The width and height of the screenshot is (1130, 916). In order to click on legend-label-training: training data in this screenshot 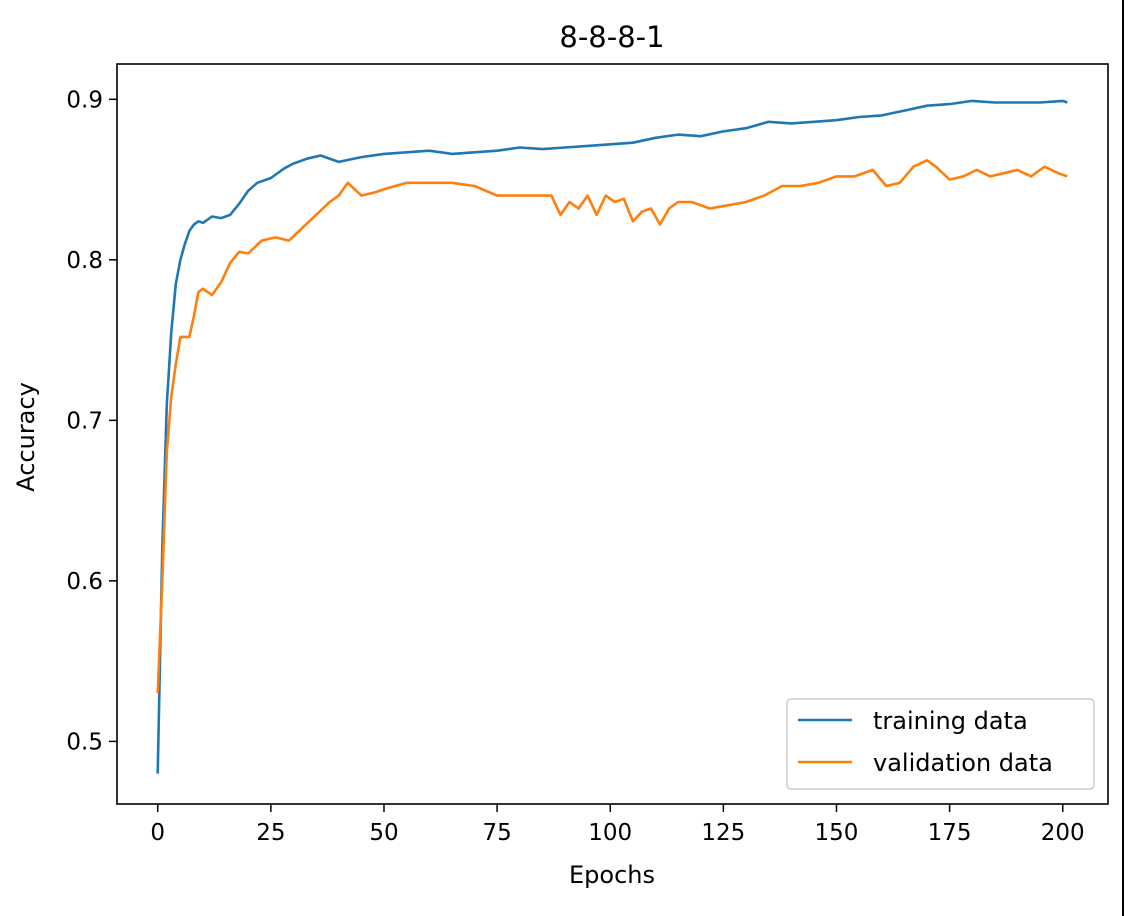, I will do `click(950, 721)`.